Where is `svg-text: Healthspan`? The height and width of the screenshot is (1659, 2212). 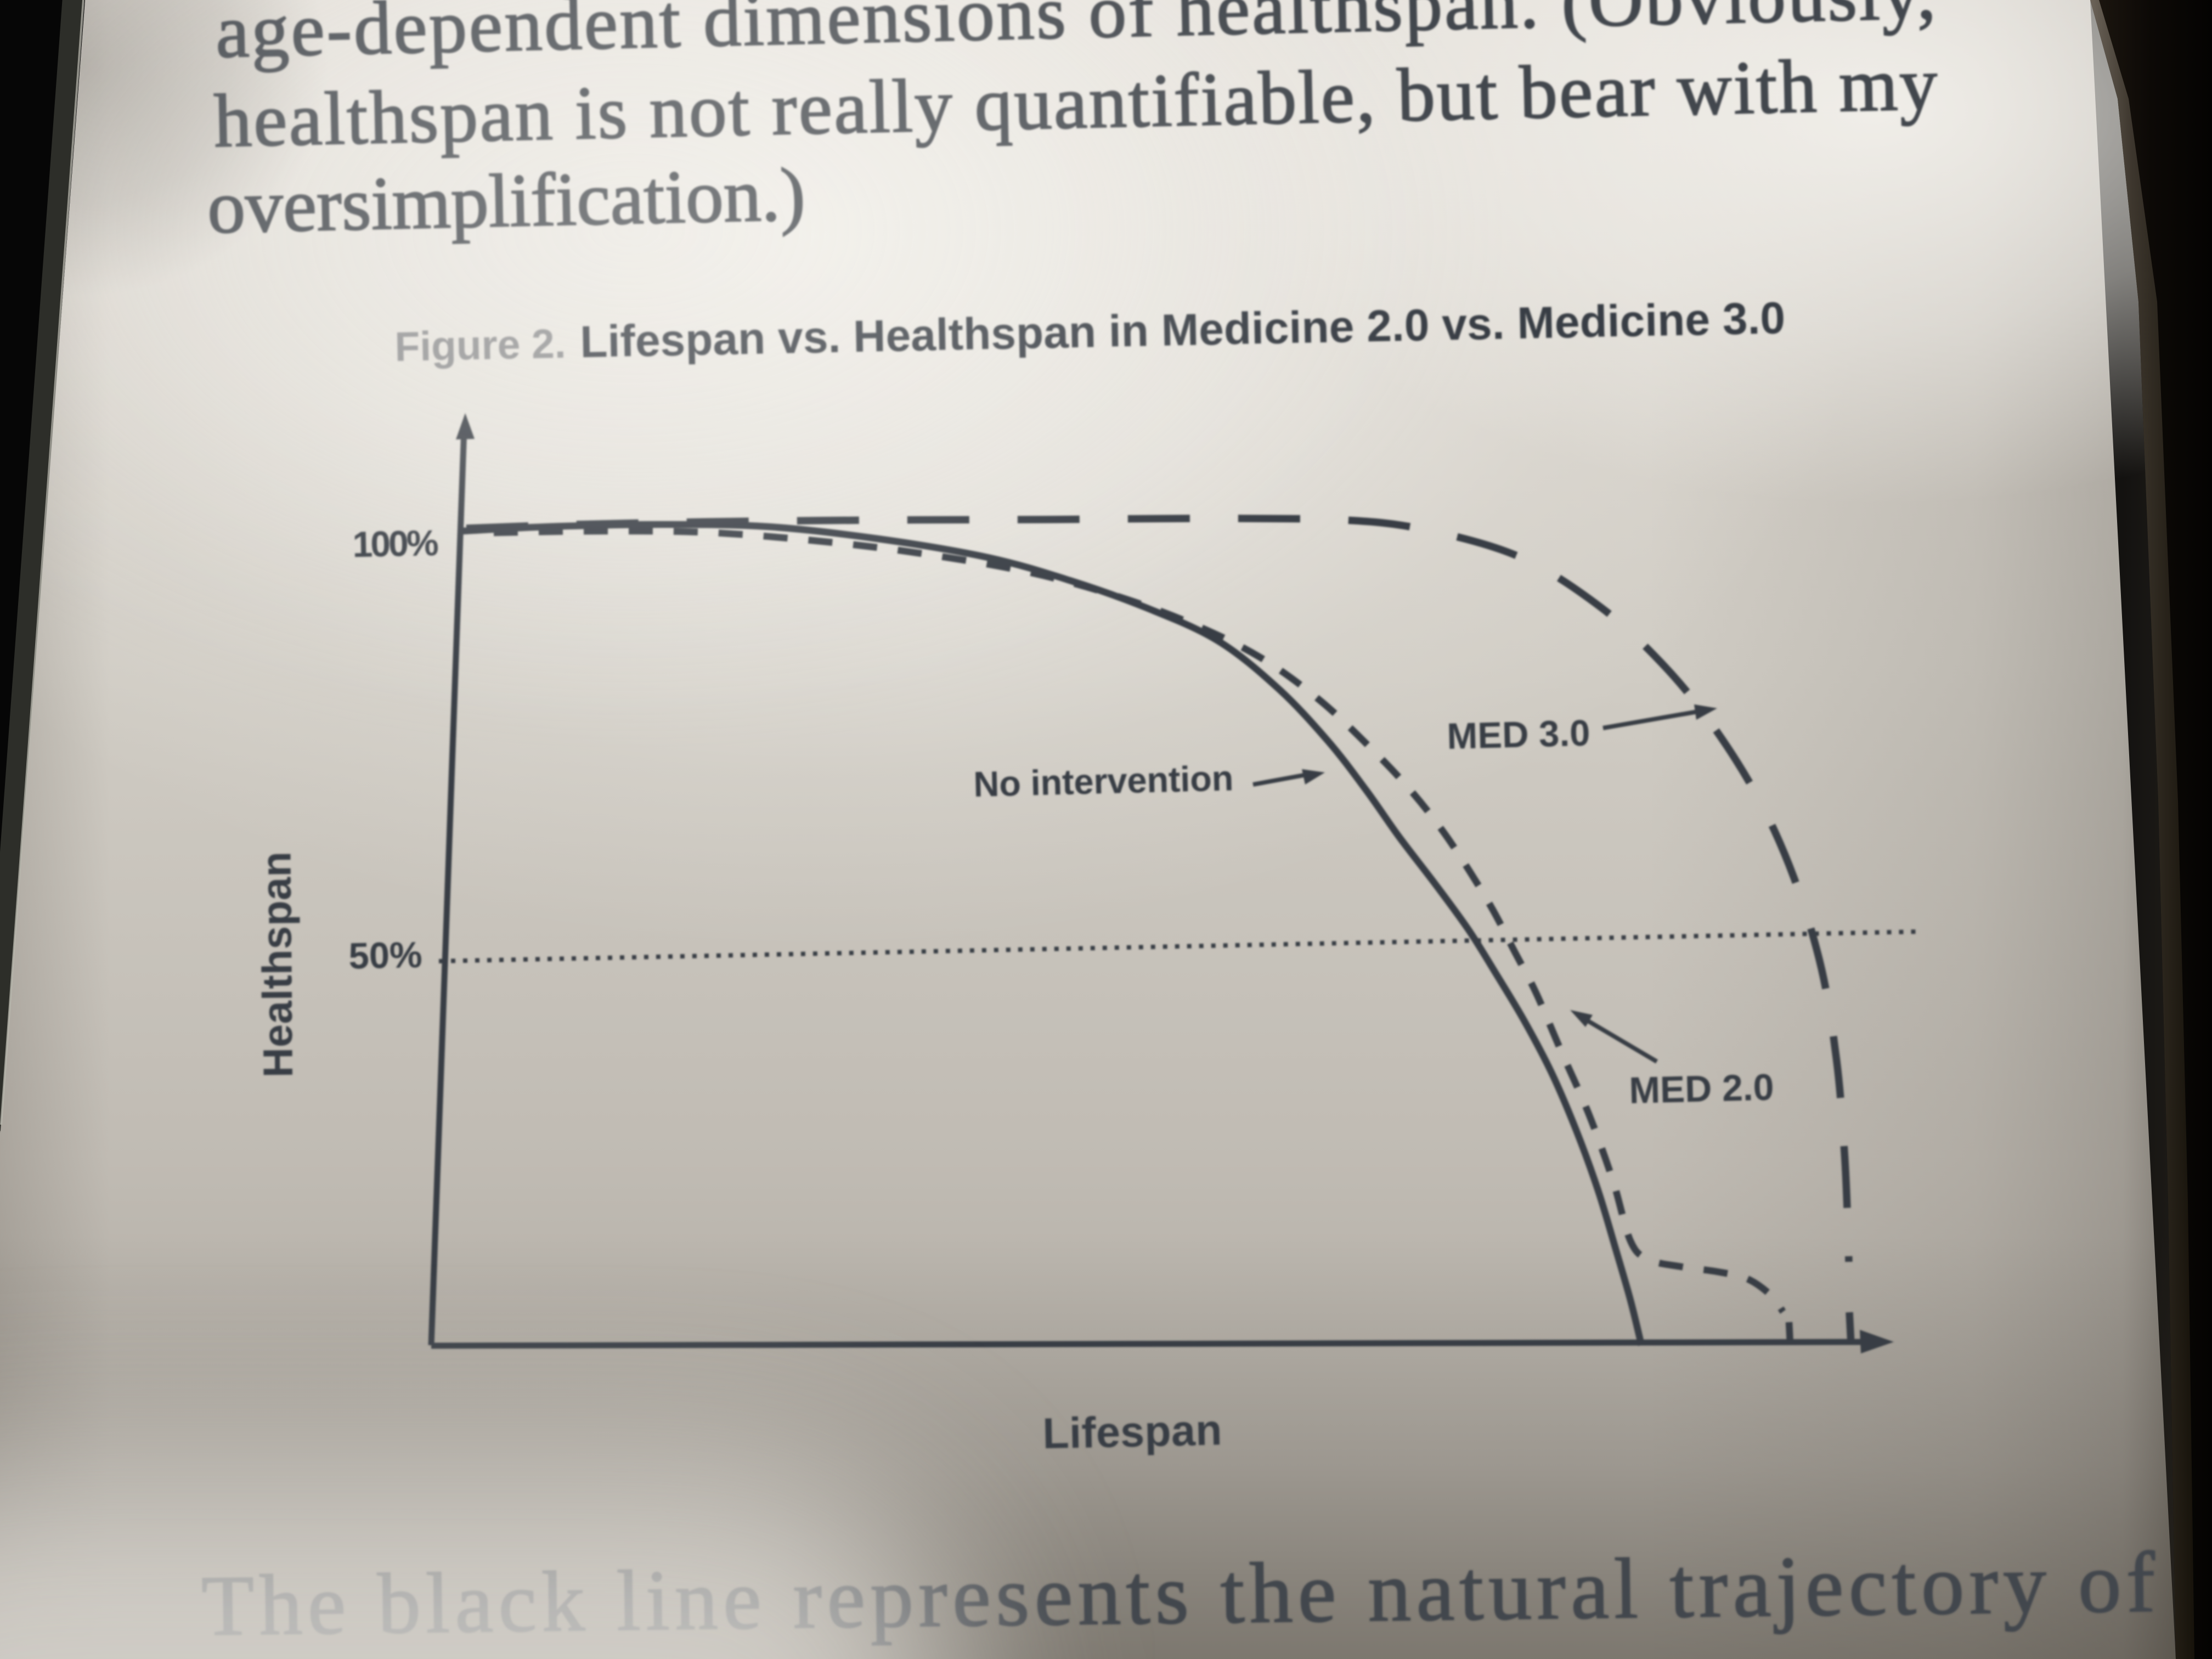
svg-text: Healthspan is located at coordinates (277, 964).